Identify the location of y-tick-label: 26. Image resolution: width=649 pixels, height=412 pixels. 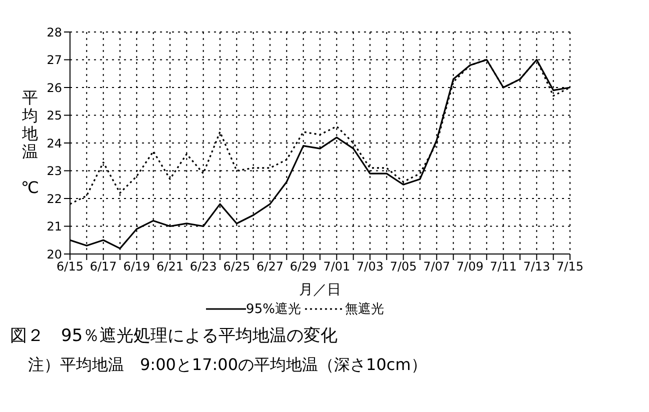
(54, 87).